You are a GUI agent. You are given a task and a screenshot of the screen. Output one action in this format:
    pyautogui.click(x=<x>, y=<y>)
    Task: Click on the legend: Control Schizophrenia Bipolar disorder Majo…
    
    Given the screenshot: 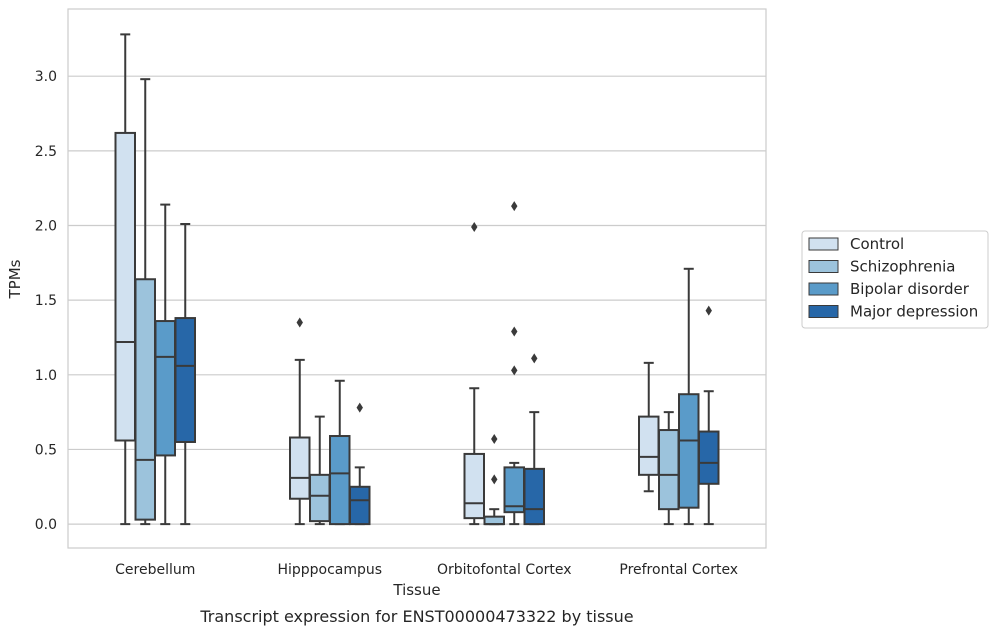 What is the action you would take?
    pyautogui.click(x=895, y=279)
    